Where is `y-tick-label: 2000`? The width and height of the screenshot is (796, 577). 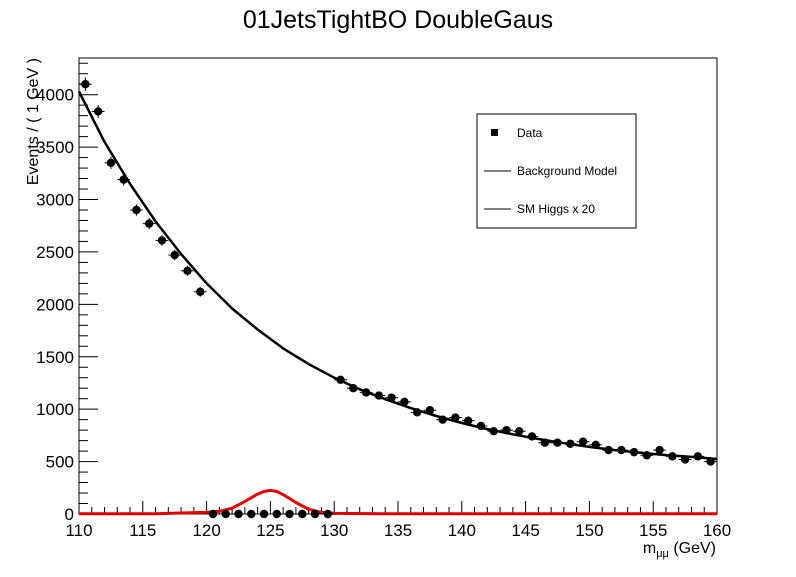
y-tick-label: 2000 is located at coordinates (55, 304).